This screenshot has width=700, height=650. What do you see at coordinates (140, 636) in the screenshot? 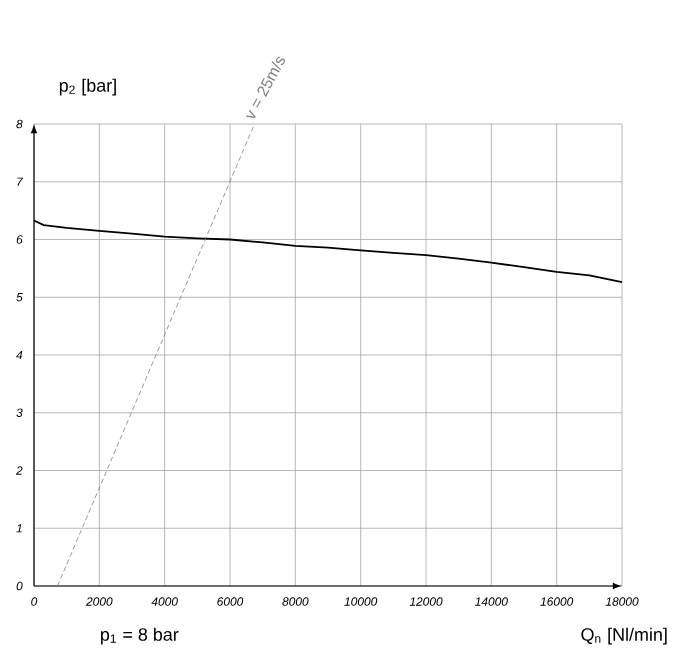
I see `text: p$_{1}$ = 8 bar` at bounding box center [140, 636].